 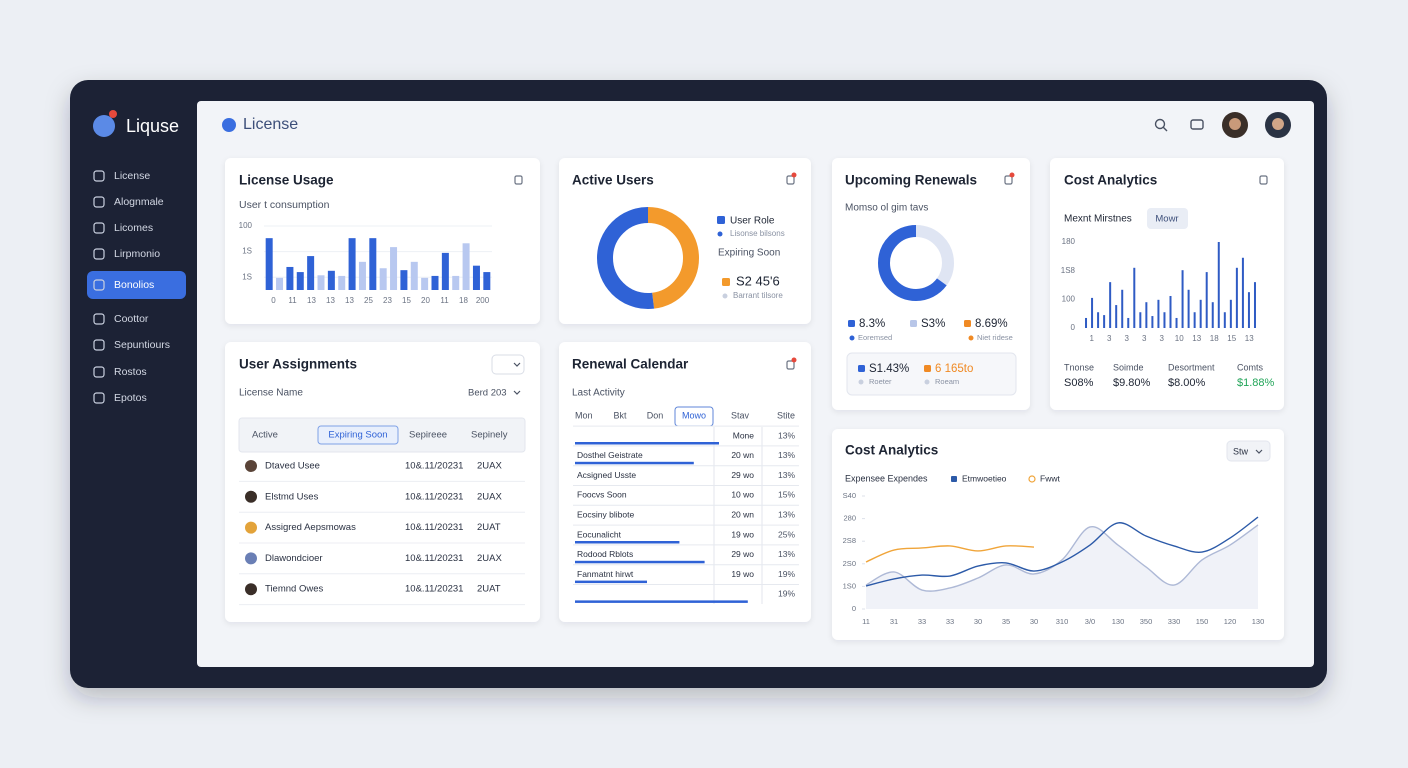 What do you see at coordinates (1258, 621) in the screenshot?
I see `x-tick-label: 130` at bounding box center [1258, 621].